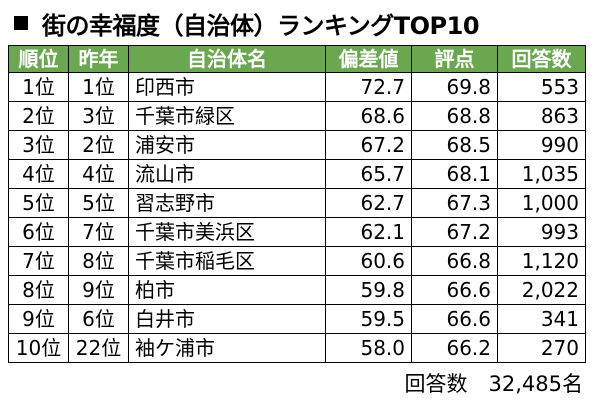  I want to click on cell-responses: 990, so click(541, 145).